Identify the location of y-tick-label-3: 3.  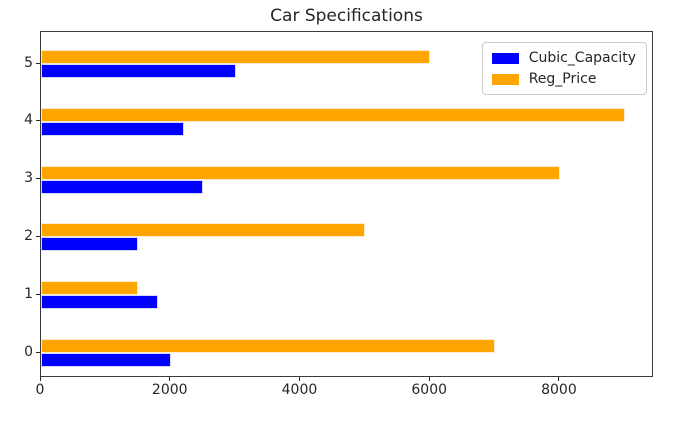
(28, 178).